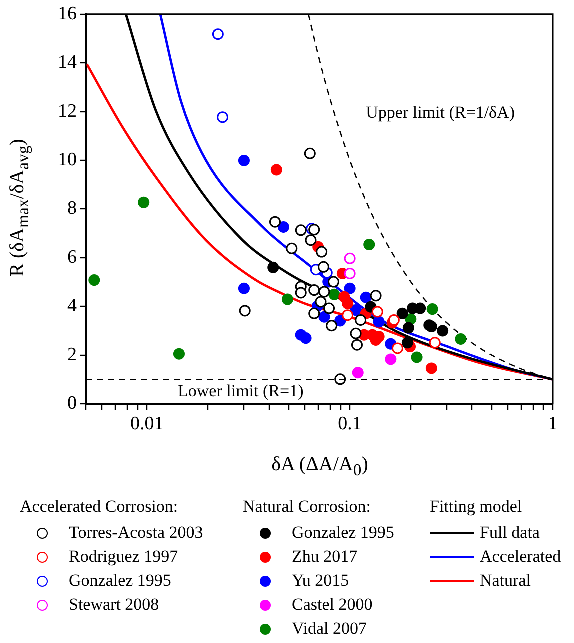 This screenshot has height=643, width=574. Describe the element at coordinates (241, 391) in the screenshot. I see `ref-line-label: Lower limit (R=1)` at that location.